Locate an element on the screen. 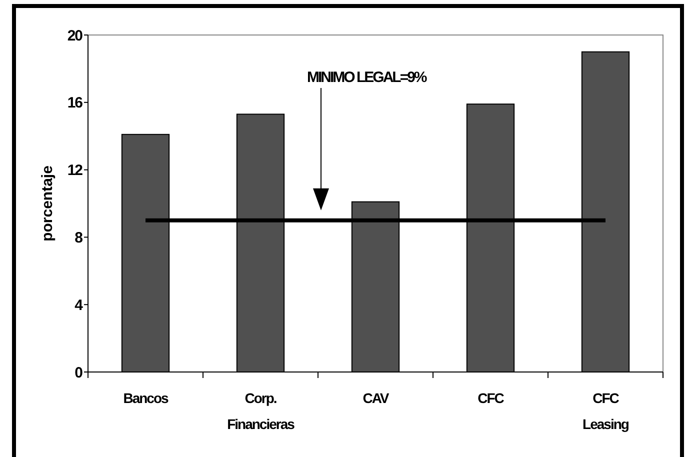 The width and height of the screenshot is (690, 457). x-tick-label: Corp. Financieras is located at coordinates (261, 411).